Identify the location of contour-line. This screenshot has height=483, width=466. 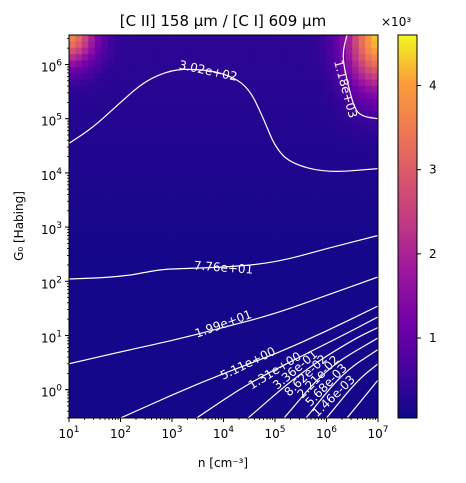
(341, 383).